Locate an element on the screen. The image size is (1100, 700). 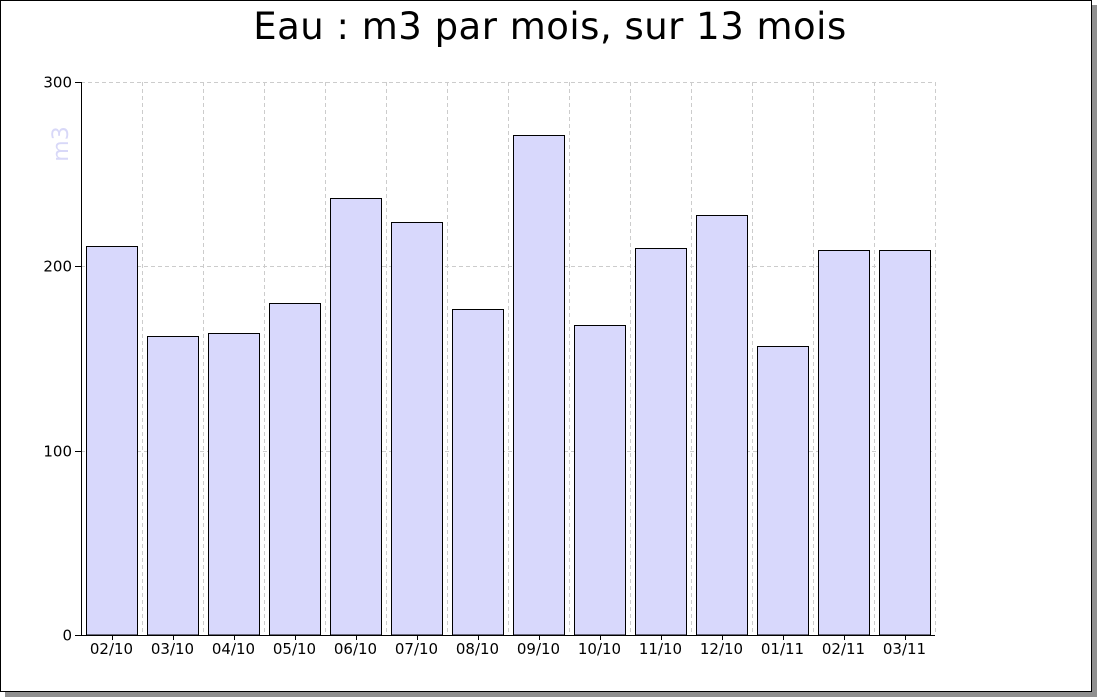
y-axis-label: m3 is located at coordinates (61, 143).